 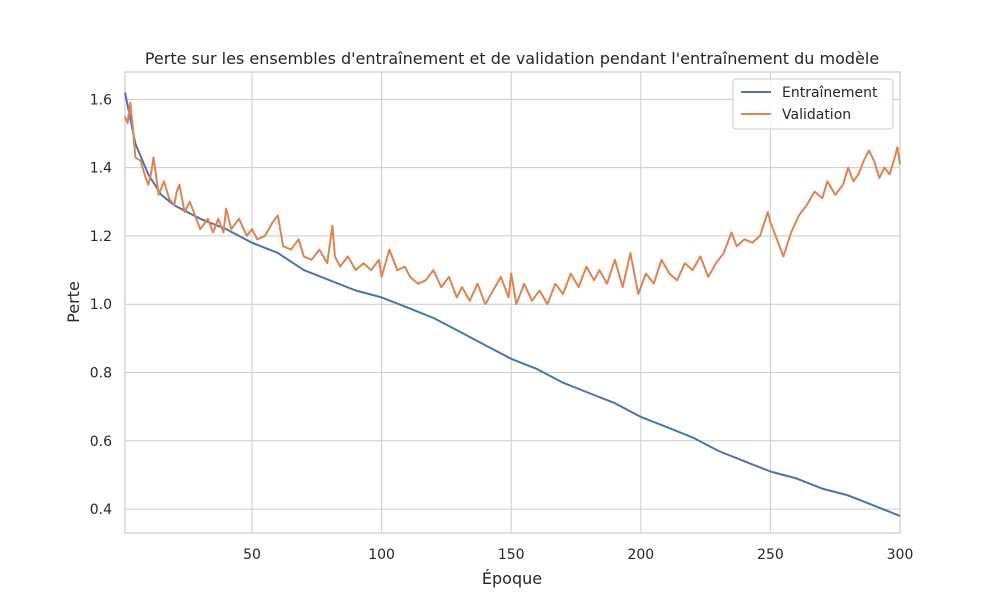 I want to click on legend: Entraînement Validation, so click(x=813, y=104).